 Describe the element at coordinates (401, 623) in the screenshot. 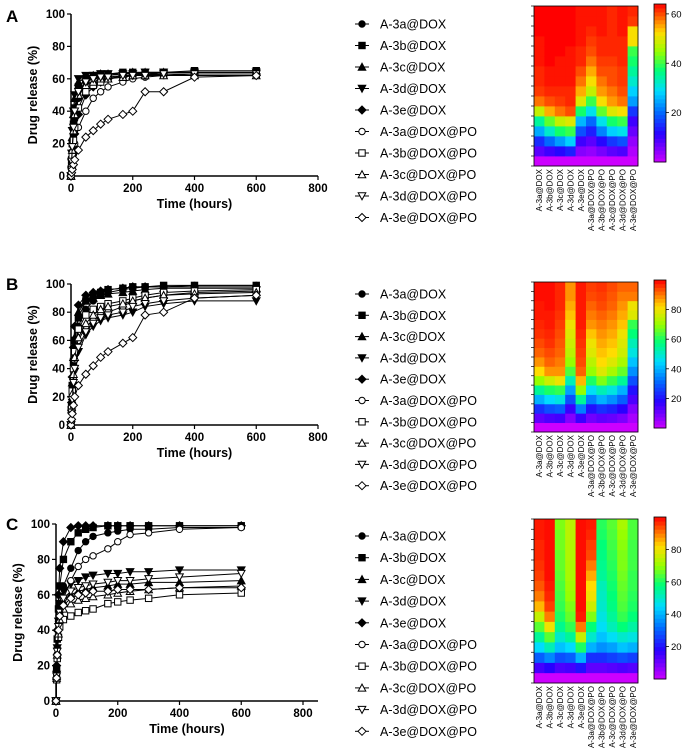

I see `legend-item: A-3e@DOX` at that location.